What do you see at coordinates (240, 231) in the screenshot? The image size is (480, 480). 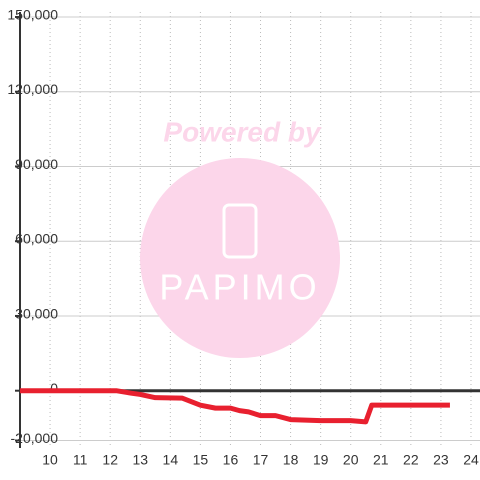 I see `watermark-icon` at bounding box center [240, 231].